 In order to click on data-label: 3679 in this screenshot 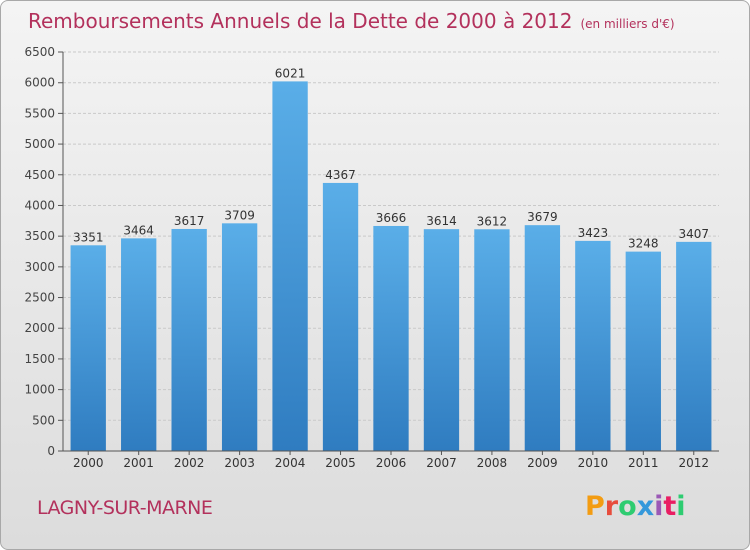, I will do `click(542, 217)`.